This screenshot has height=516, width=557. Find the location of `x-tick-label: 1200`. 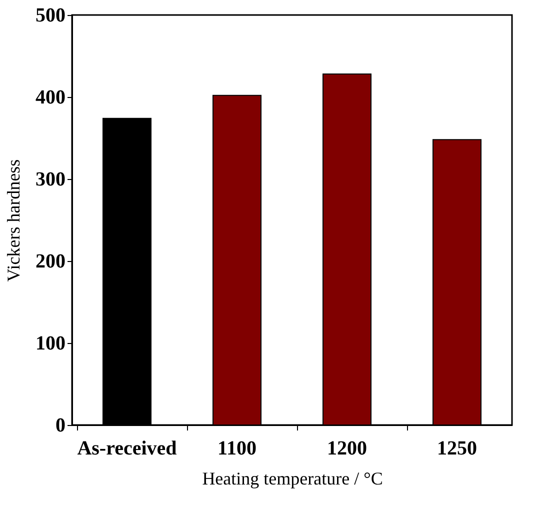

x-tick-label: 1200 is located at coordinates (347, 449).